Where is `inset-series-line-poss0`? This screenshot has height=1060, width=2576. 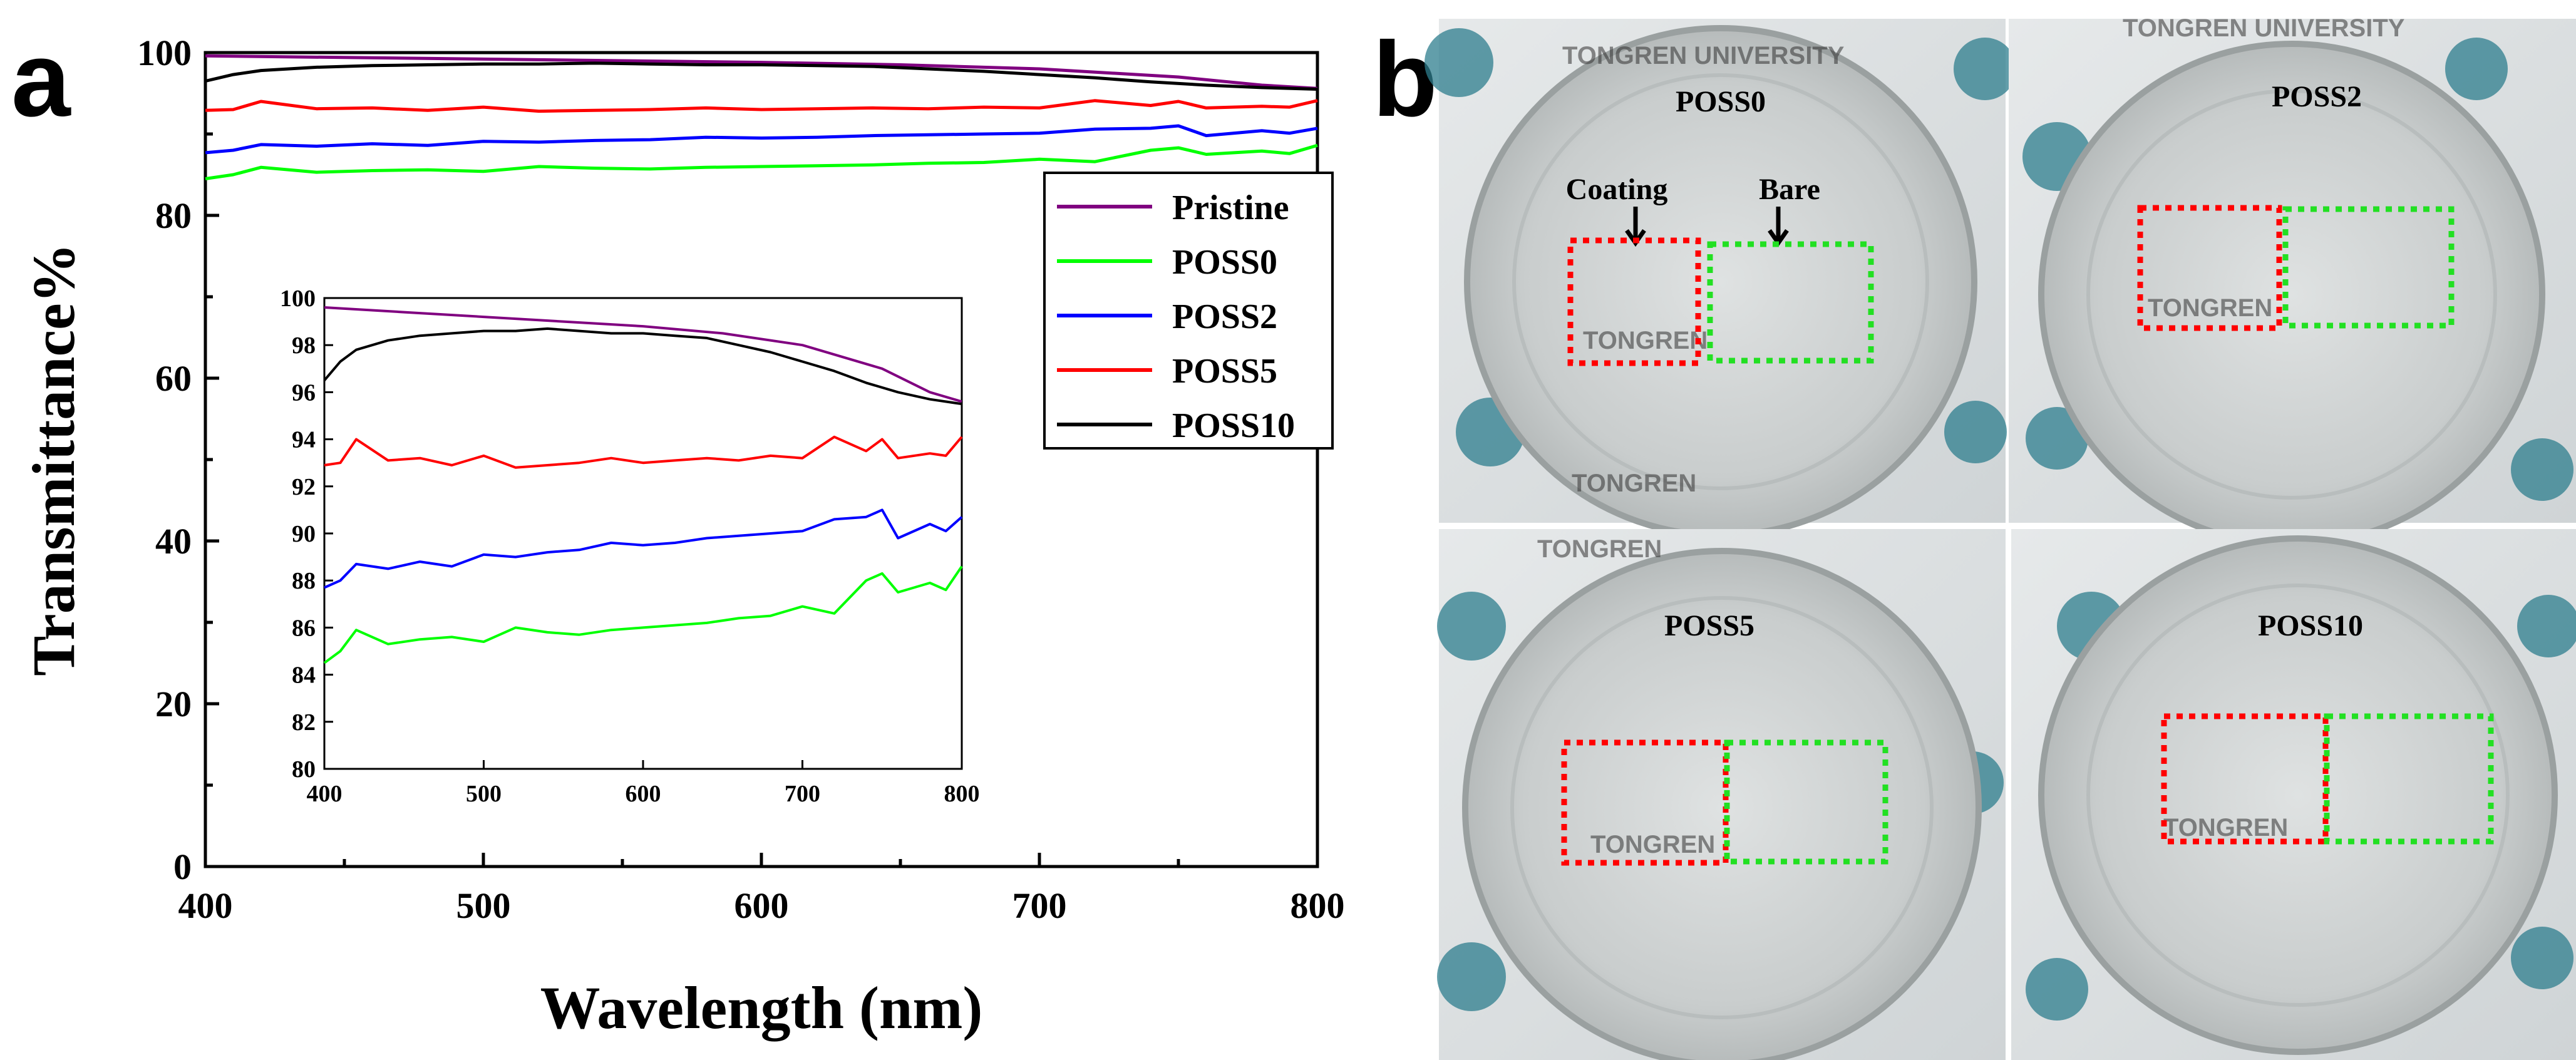 inset-series-line-poss0 is located at coordinates (643, 614).